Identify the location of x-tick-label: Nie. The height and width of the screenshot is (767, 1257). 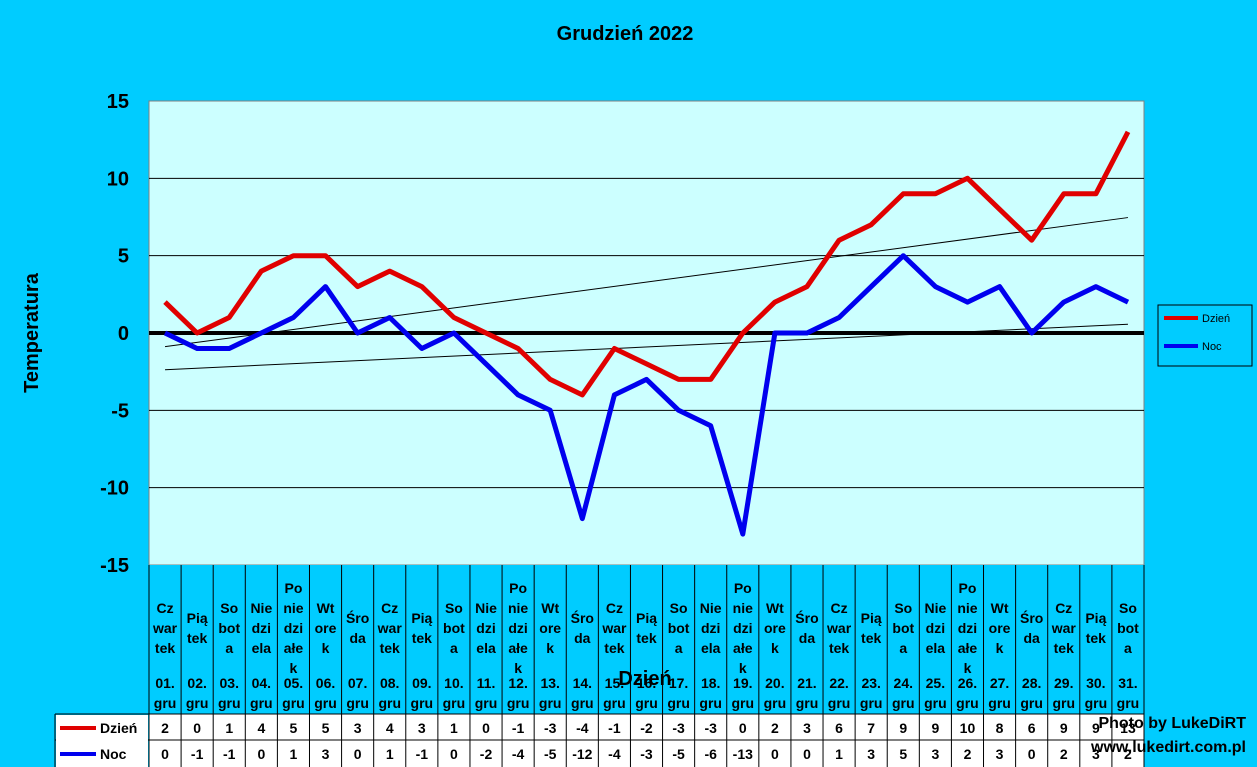
(486, 608).